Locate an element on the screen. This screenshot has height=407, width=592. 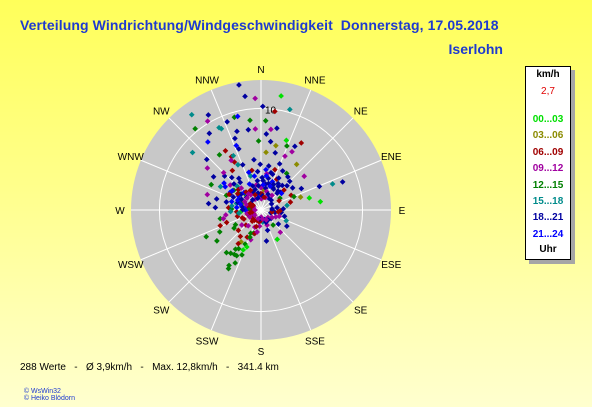
legend-band-item: 15...18 is located at coordinates (548, 202).